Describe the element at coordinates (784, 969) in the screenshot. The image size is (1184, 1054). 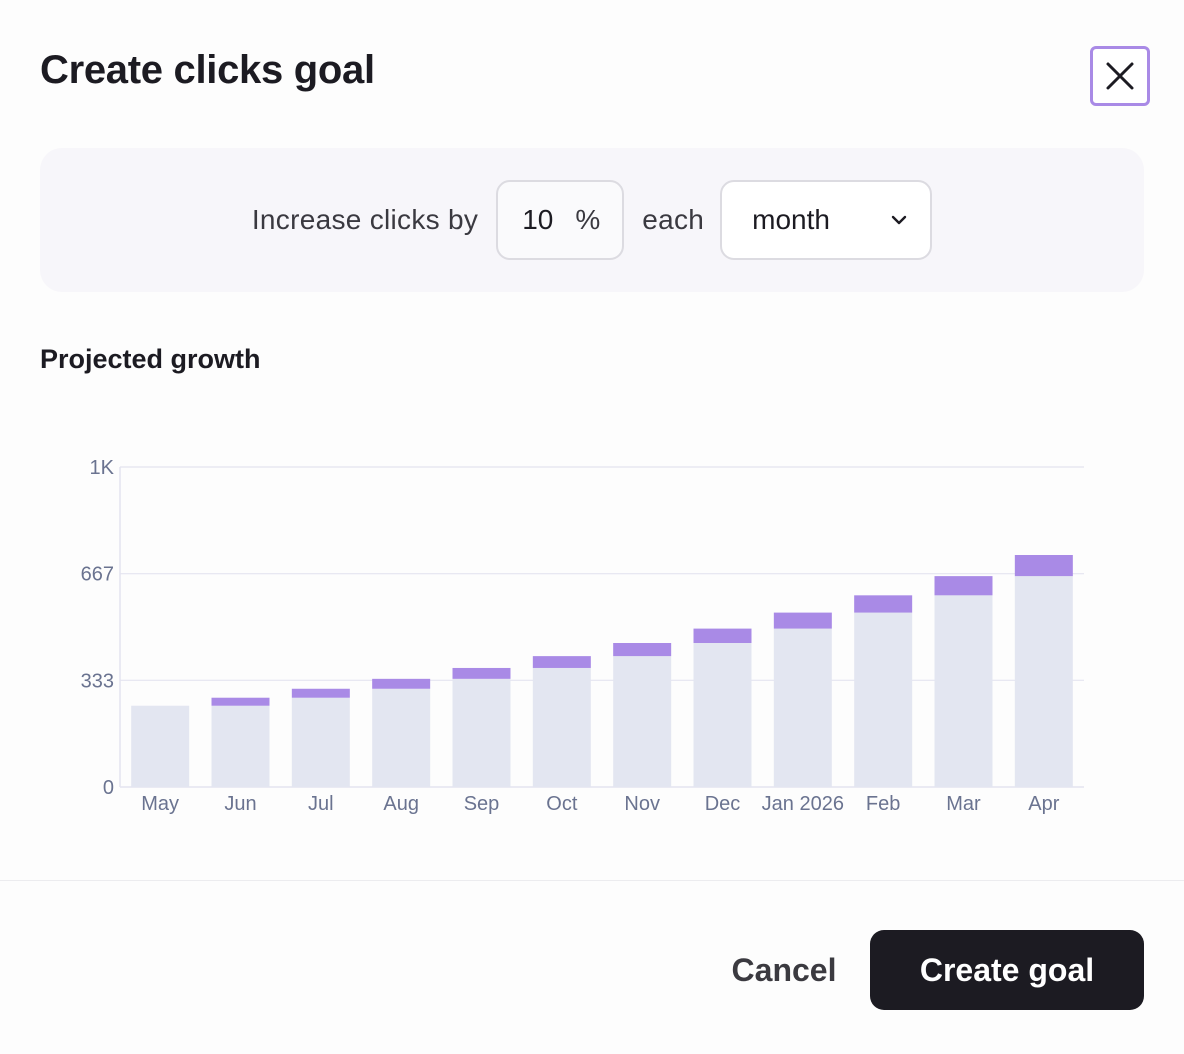
I see `cancel-button: Cancel` at that location.